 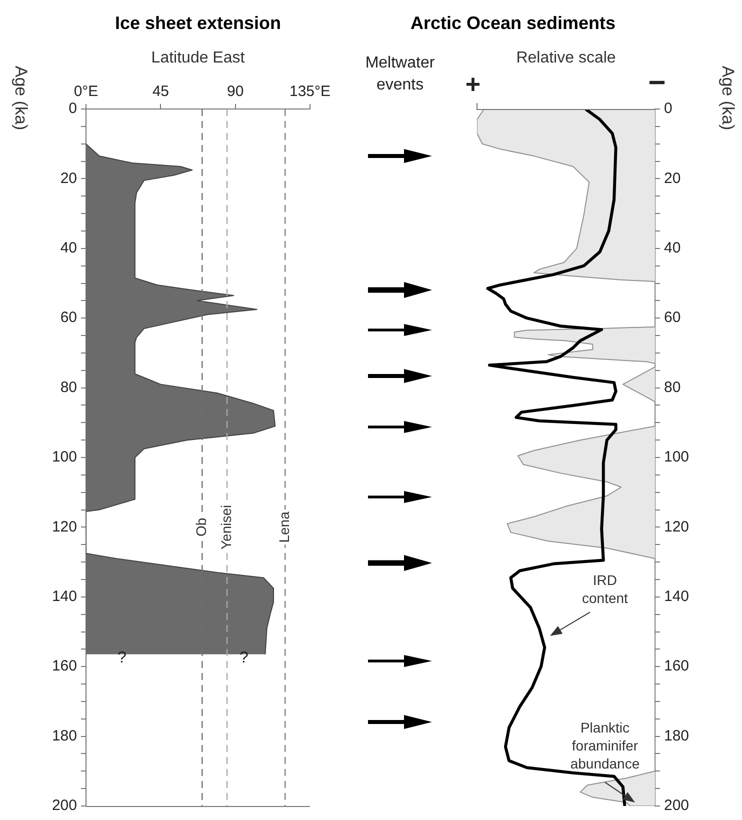 I want to click on chart-title: Arctic Ocean sediments, so click(x=513, y=22).